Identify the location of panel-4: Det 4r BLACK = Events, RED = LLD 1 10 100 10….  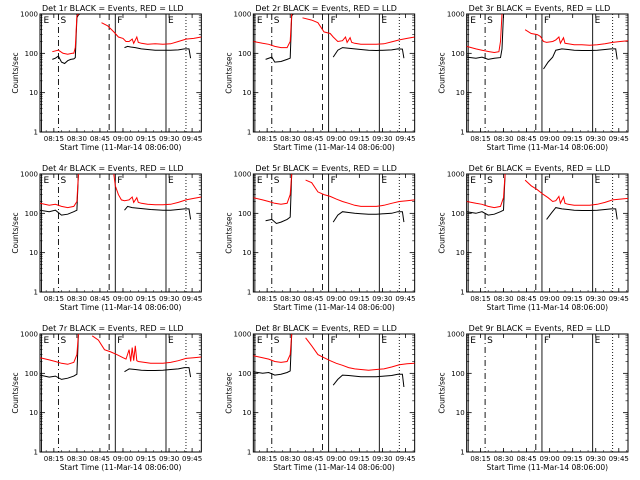
(106, 238).